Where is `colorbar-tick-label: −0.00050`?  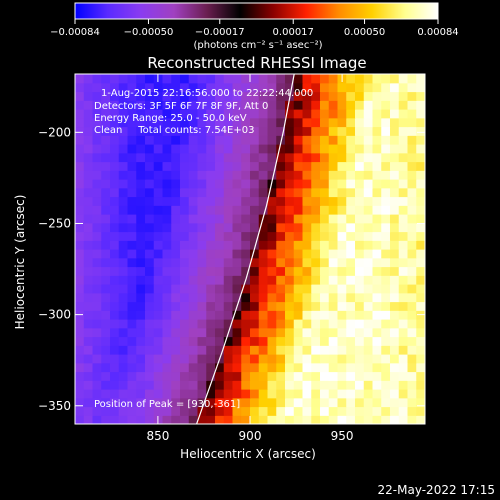
colorbar-tick-label: −0.00050 is located at coordinates (149, 32).